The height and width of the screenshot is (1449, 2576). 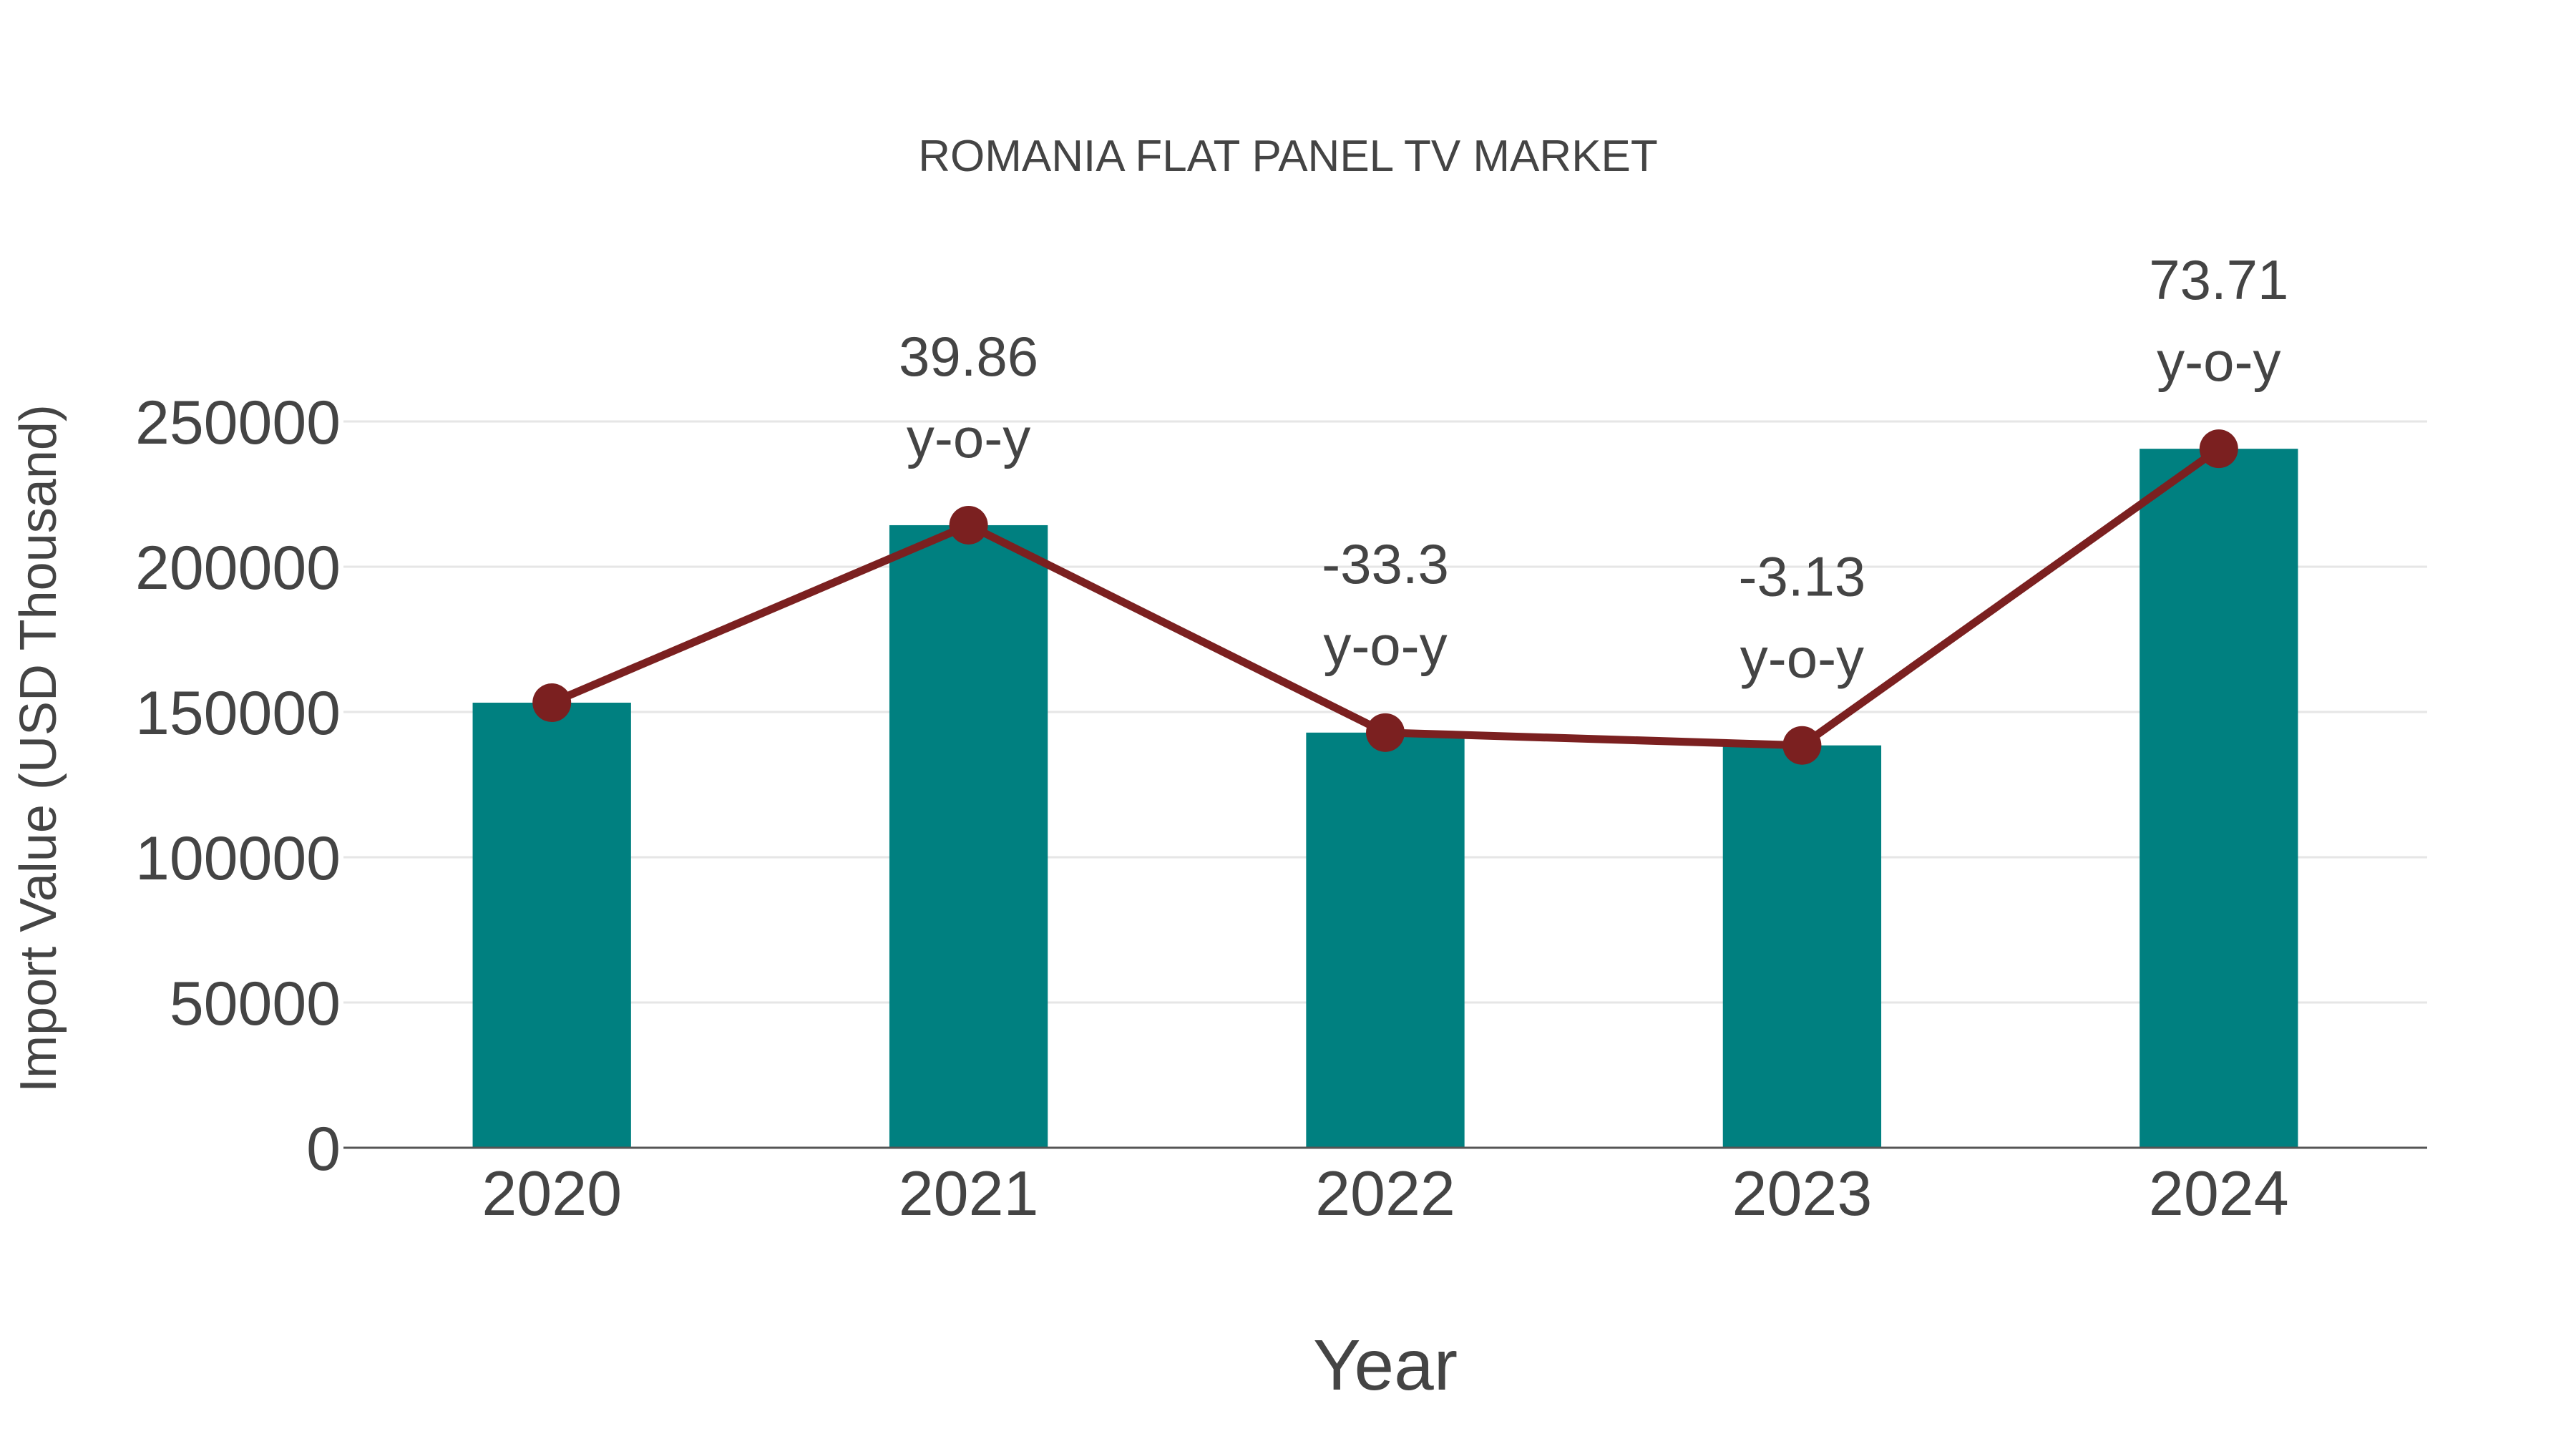 I want to click on yoy-annotation-2024: 73.71 y-o-y, so click(x=2218, y=320).